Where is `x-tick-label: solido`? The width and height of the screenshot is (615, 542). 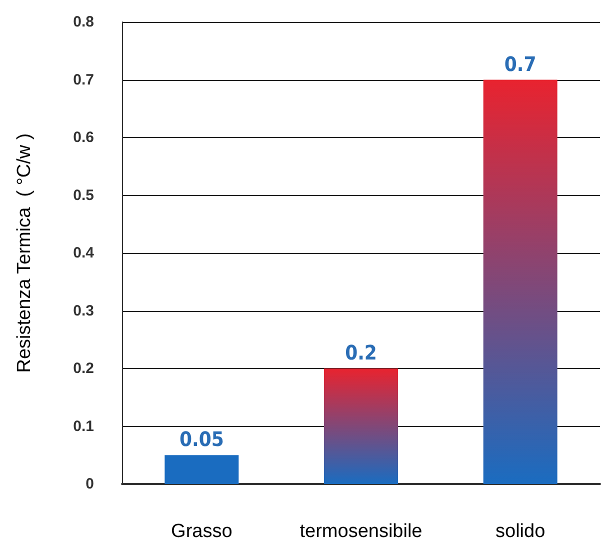
x-tick-label: solido is located at coordinates (521, 531).